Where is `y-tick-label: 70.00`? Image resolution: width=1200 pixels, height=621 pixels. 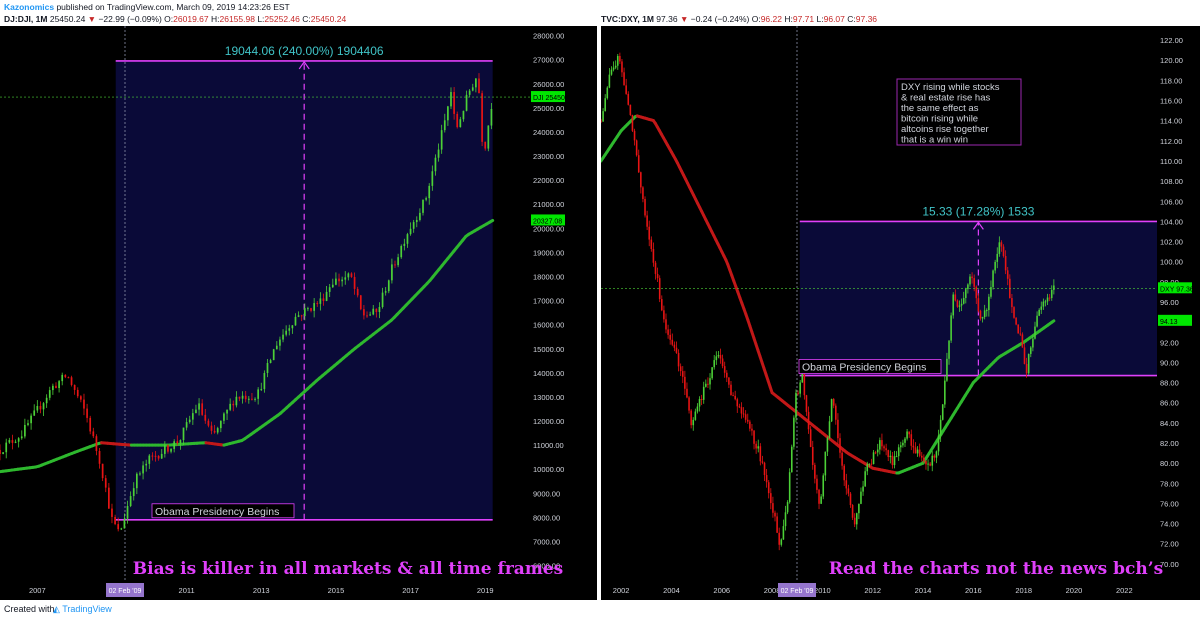
y-tick-label: 70.00 is located at coordinates (1169, 564).